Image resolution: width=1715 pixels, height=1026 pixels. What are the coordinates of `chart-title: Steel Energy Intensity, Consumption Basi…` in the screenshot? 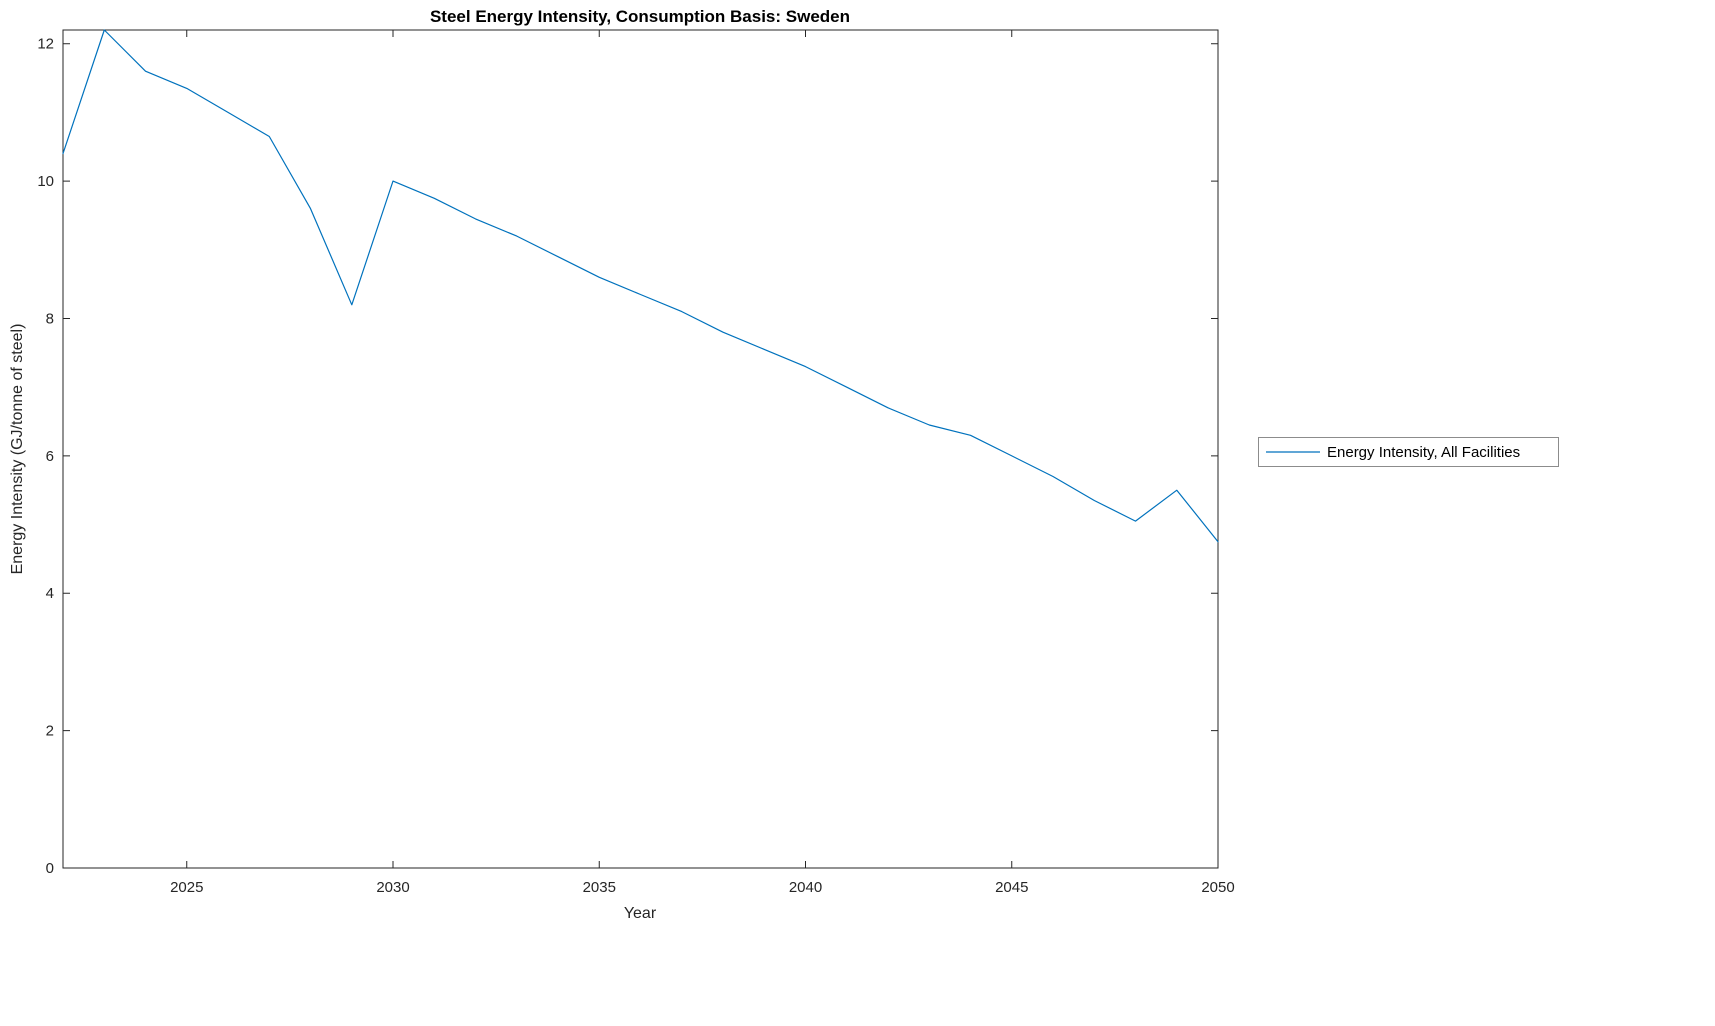 It's located at (640, 16).